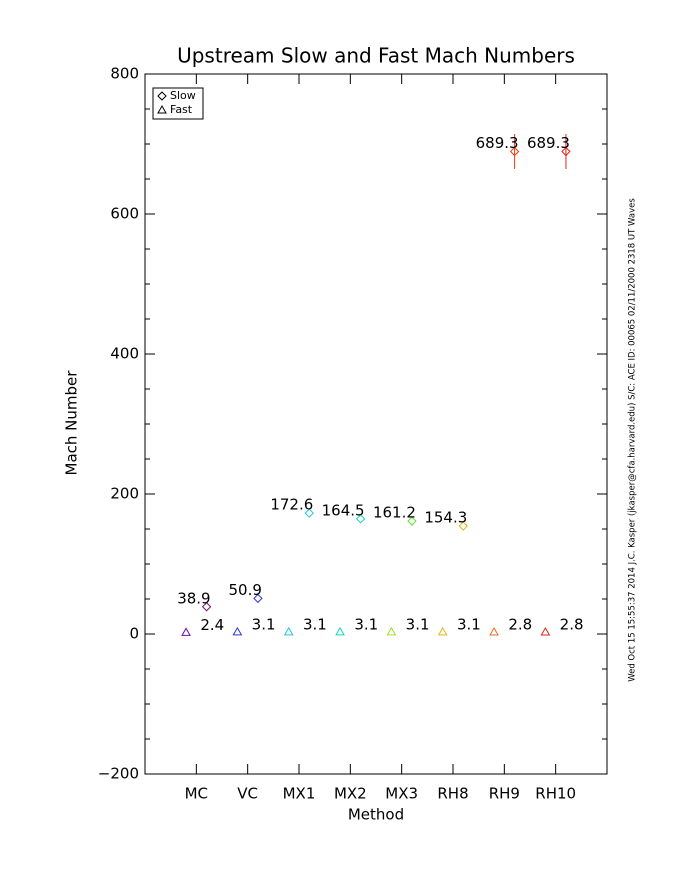 The width and height of the screenshot is (680, 880). I want to click on y-tick-label: 600, so click(124, 214).